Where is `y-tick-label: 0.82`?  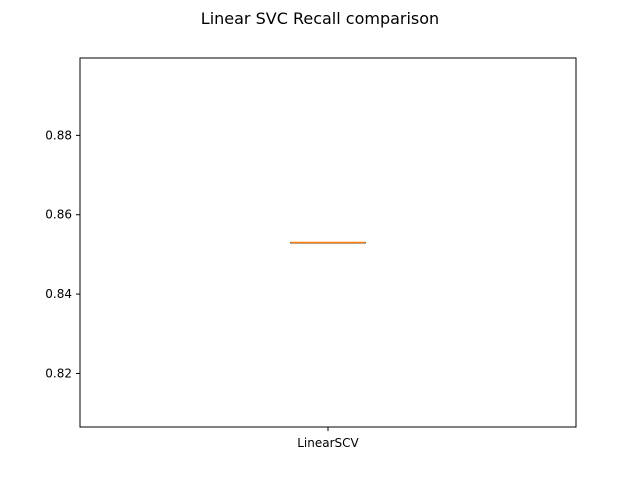
y-tick-label: 0.82 is located at coordinates (58, 373).